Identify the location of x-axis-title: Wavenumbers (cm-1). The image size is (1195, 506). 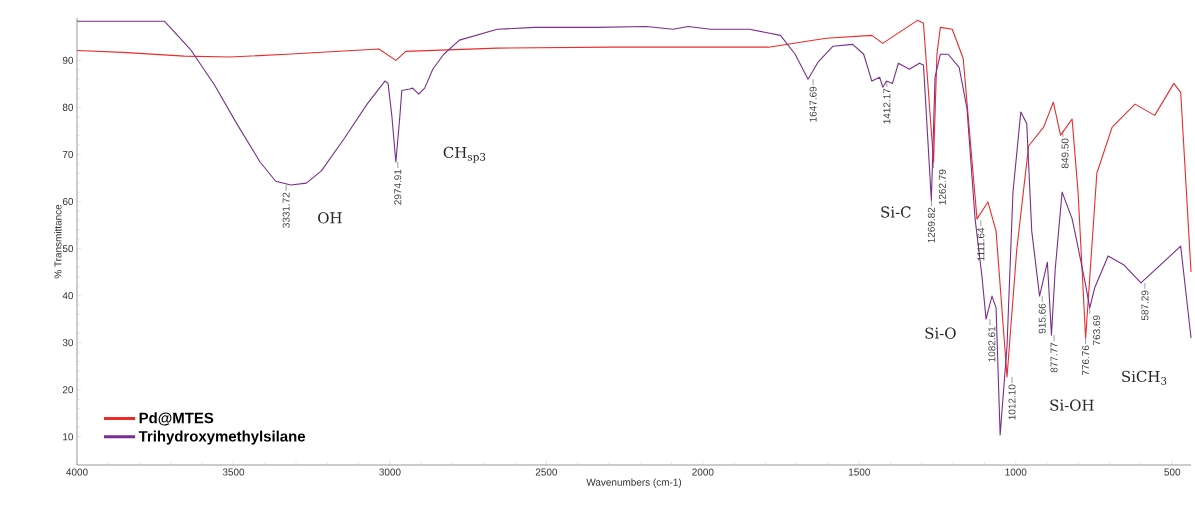
(634, 483).